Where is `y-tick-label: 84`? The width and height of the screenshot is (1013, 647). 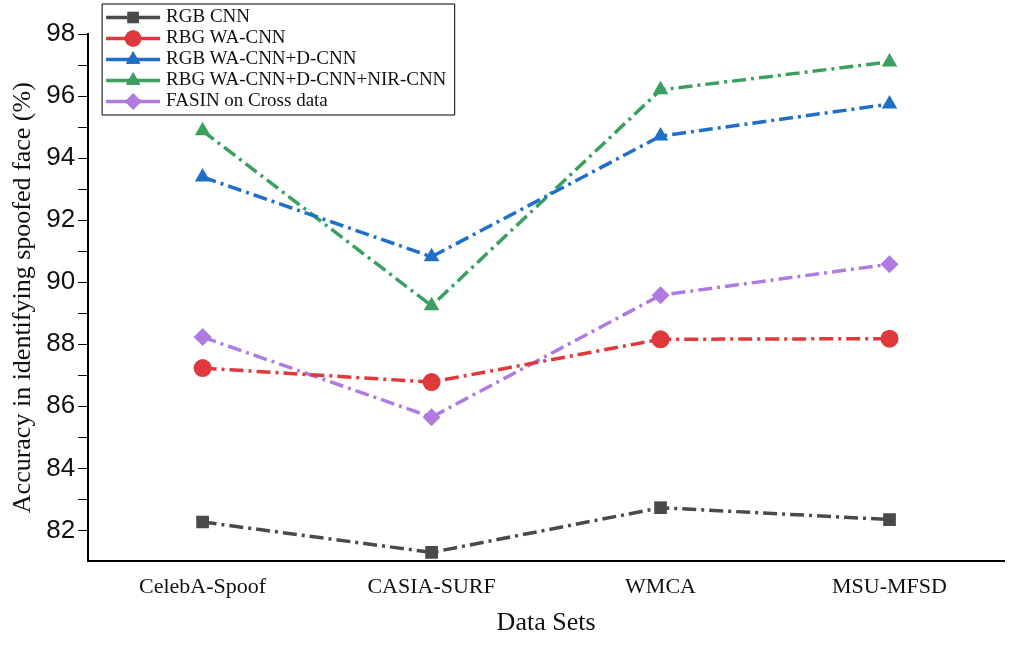
y-tick-label: 84 is located at coordinates (61, 466).